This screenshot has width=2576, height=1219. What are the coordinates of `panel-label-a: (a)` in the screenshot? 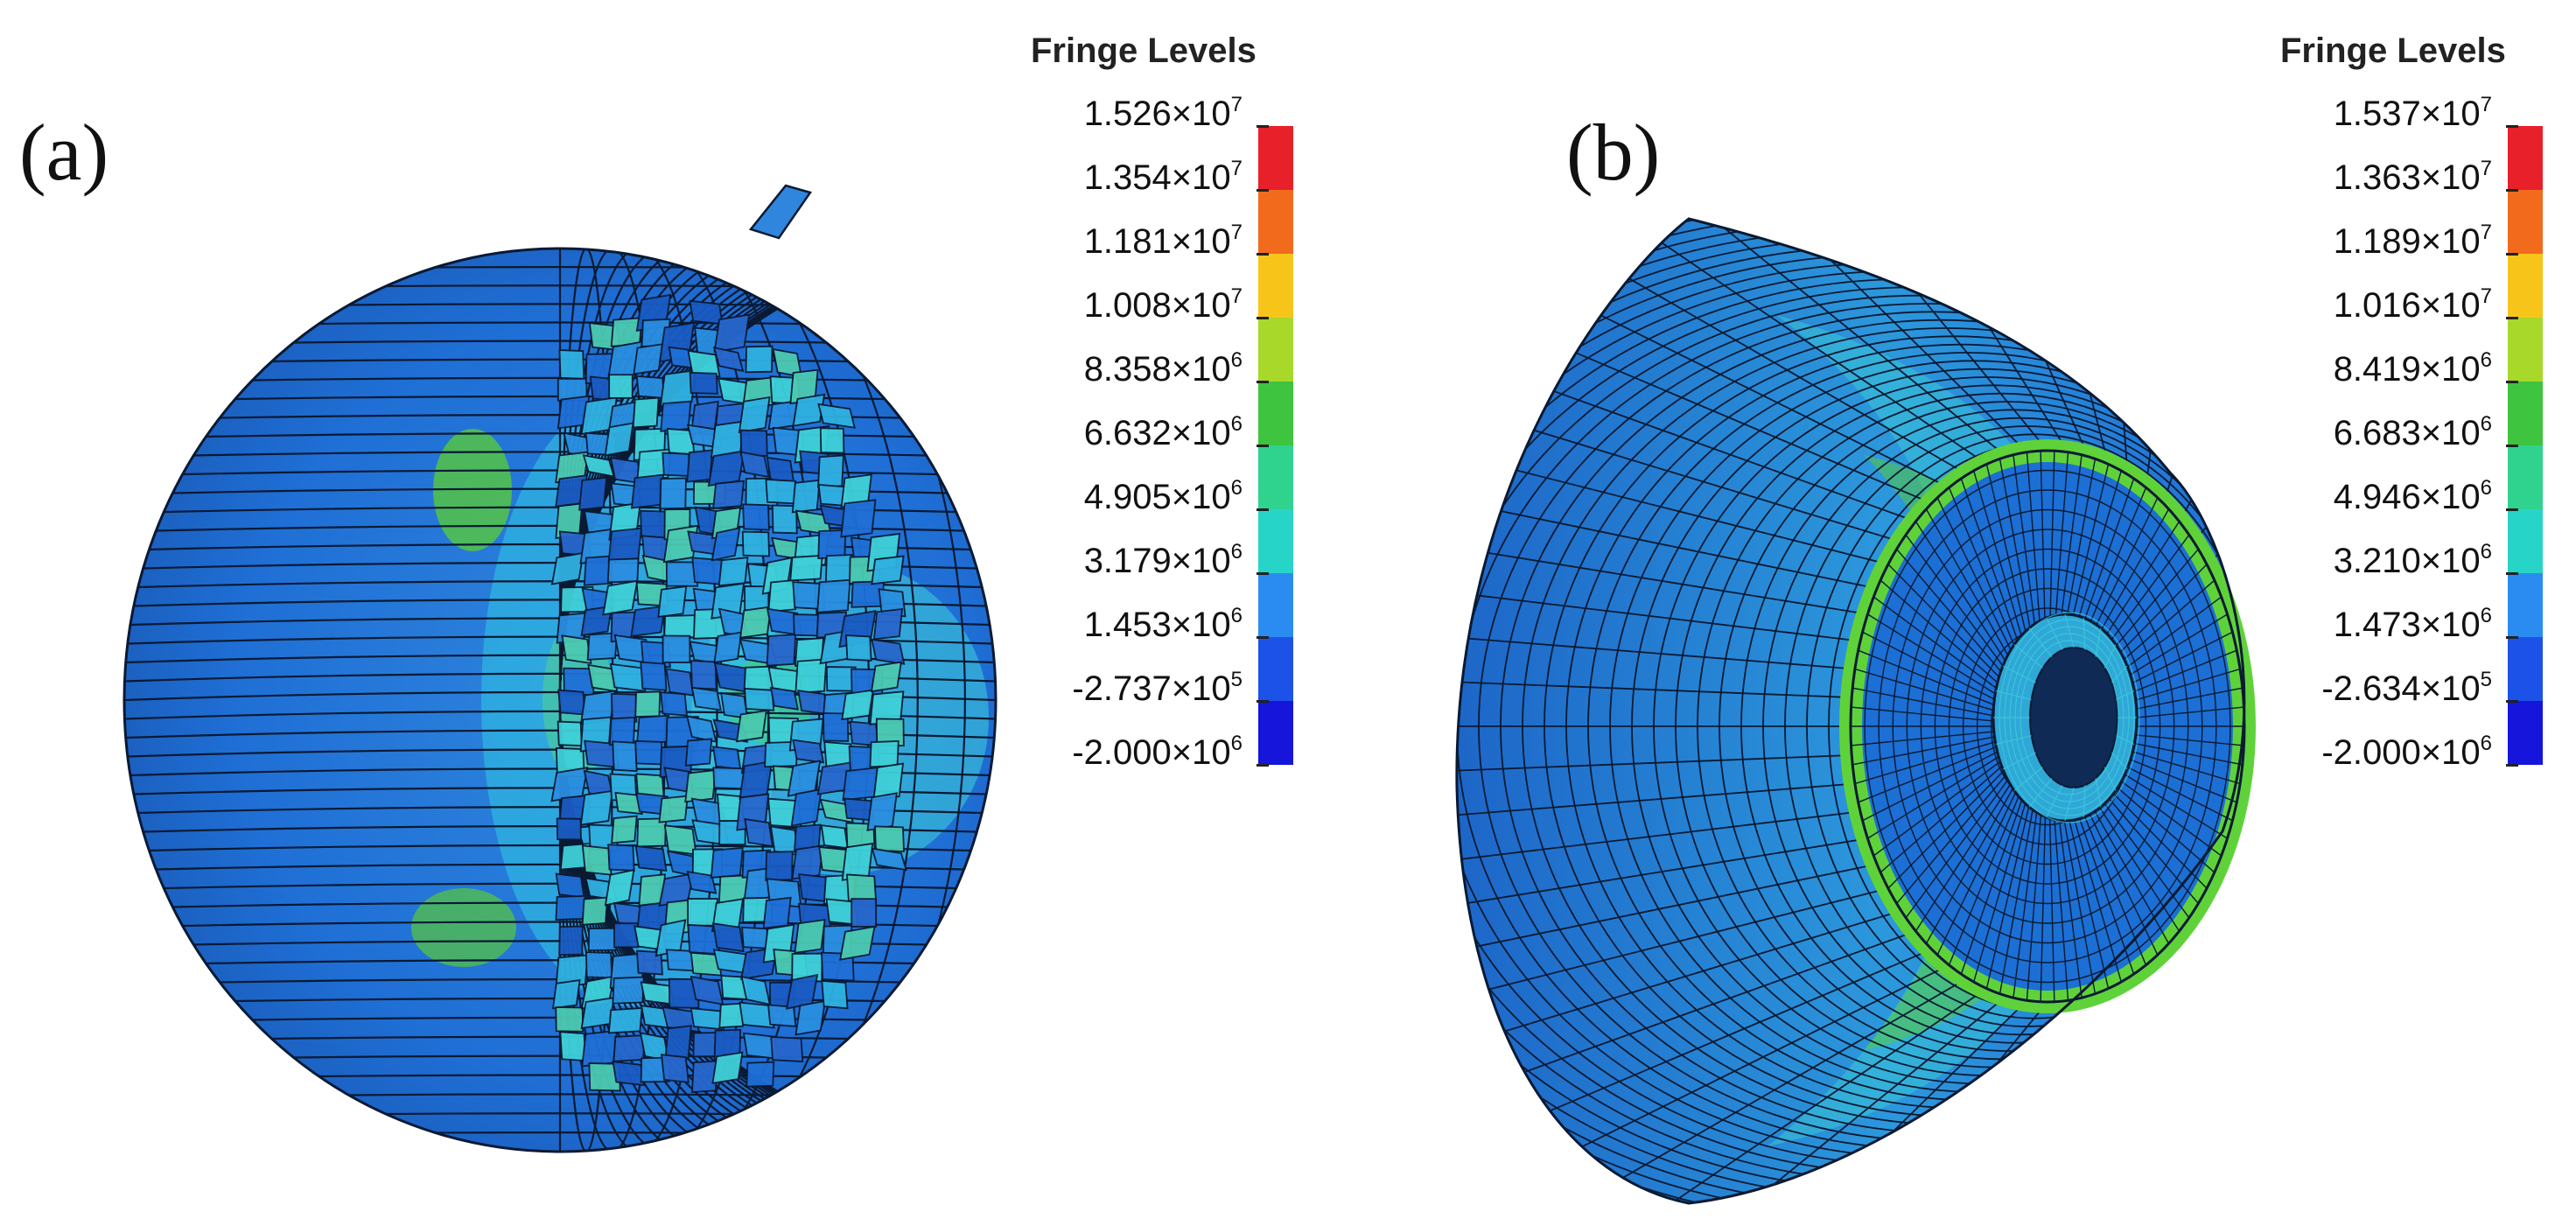 It's located at (64, 152).